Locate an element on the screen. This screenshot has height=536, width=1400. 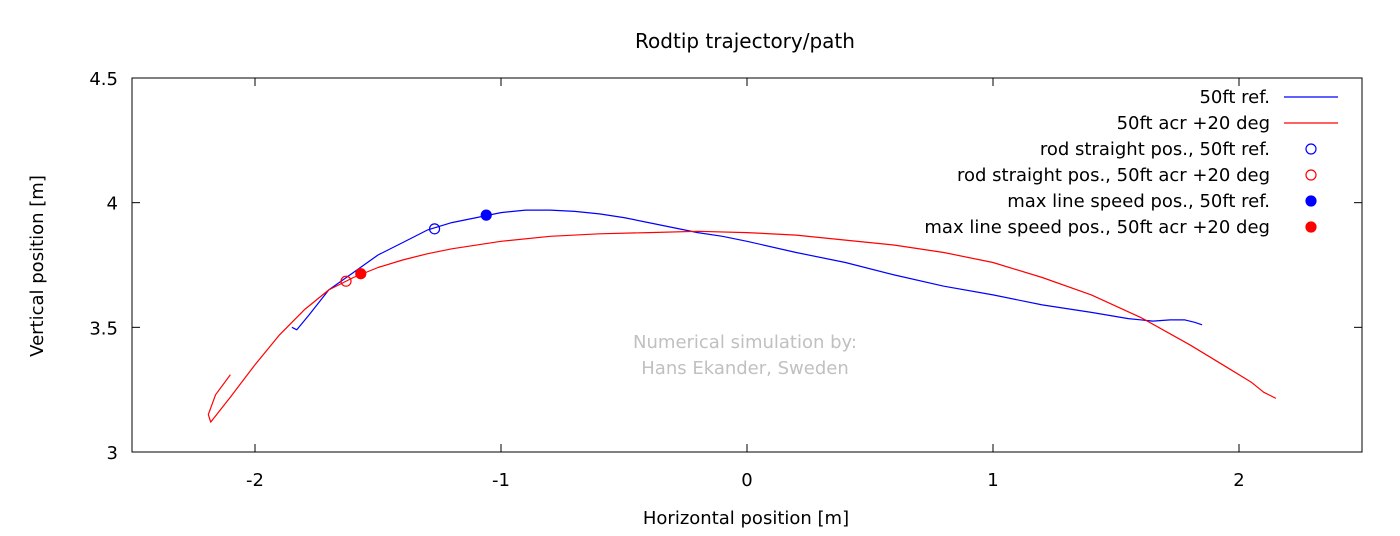
y-tick-label: 3 is located at coordinates (112, 453).